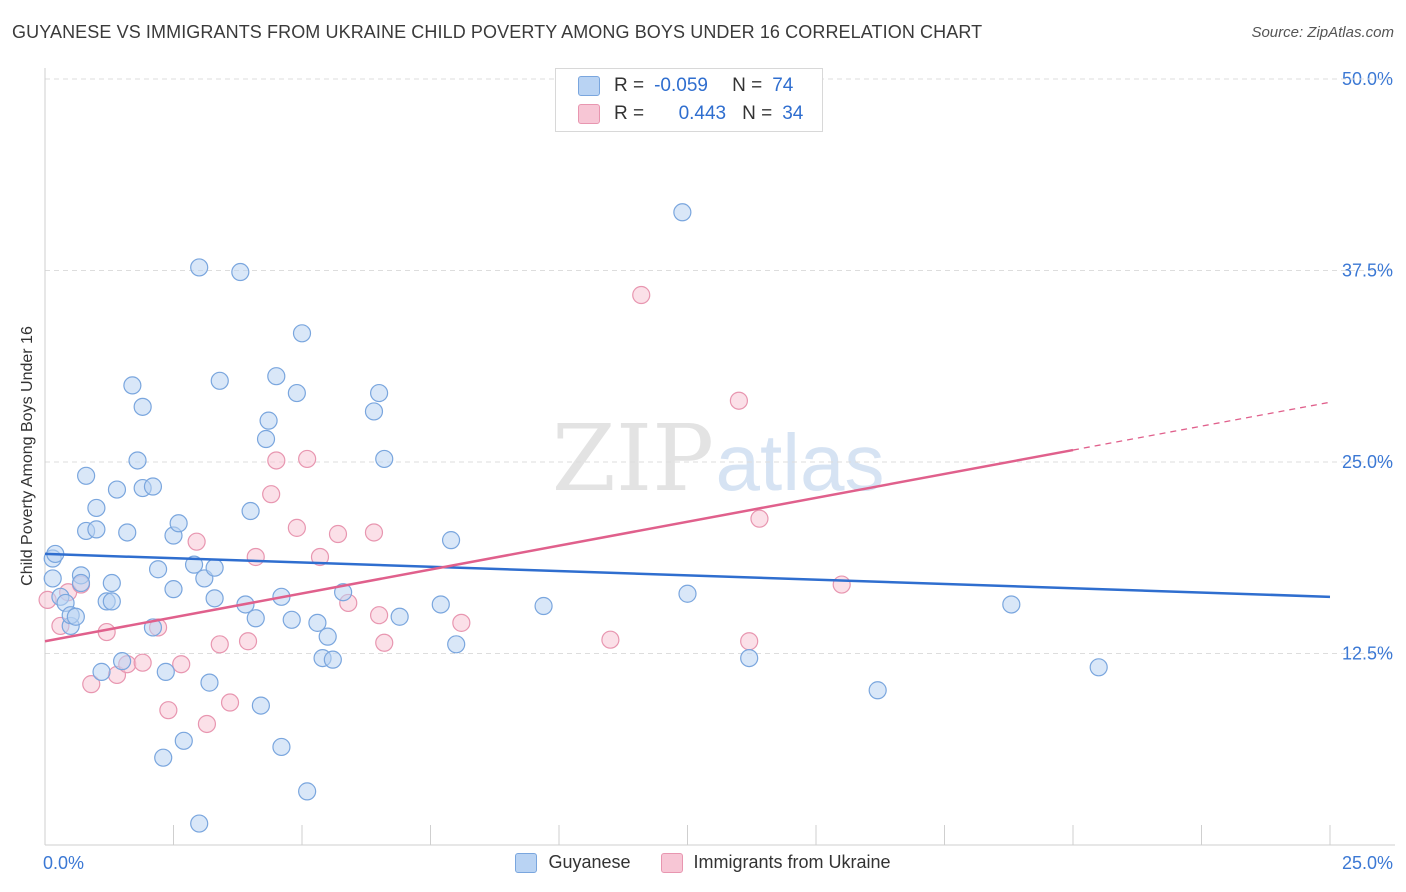 Image resolution: width=1406 pixels, height=892 pixels. I want to click on y-tick-label: 25.0%, so click(1367, 462).